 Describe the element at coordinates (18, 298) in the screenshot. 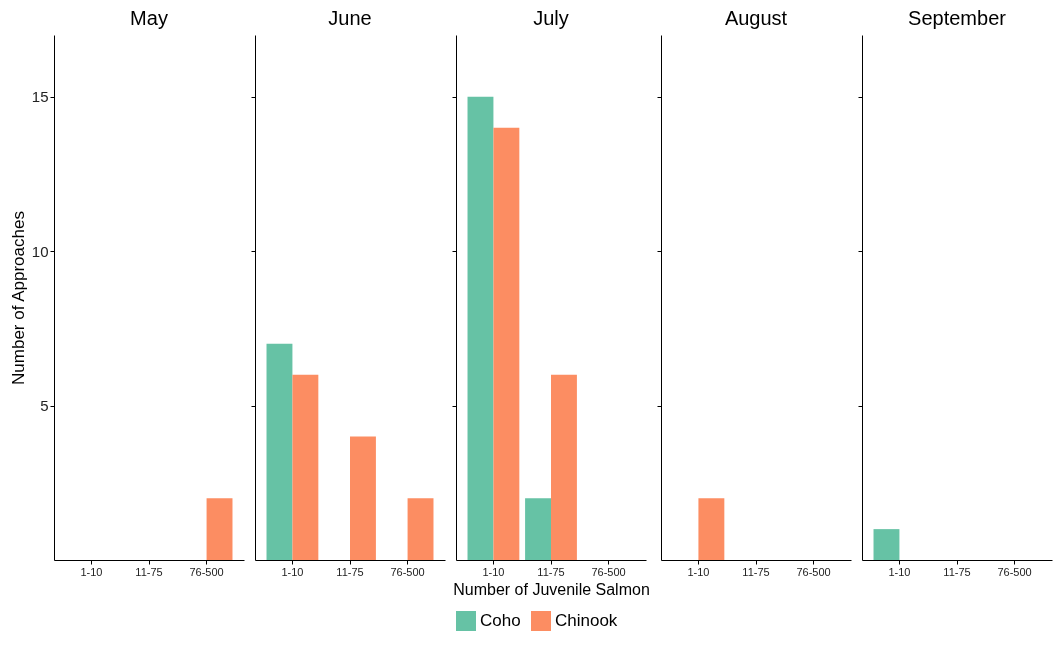

I see `y-axis-title: Number of Approaches` at that location.